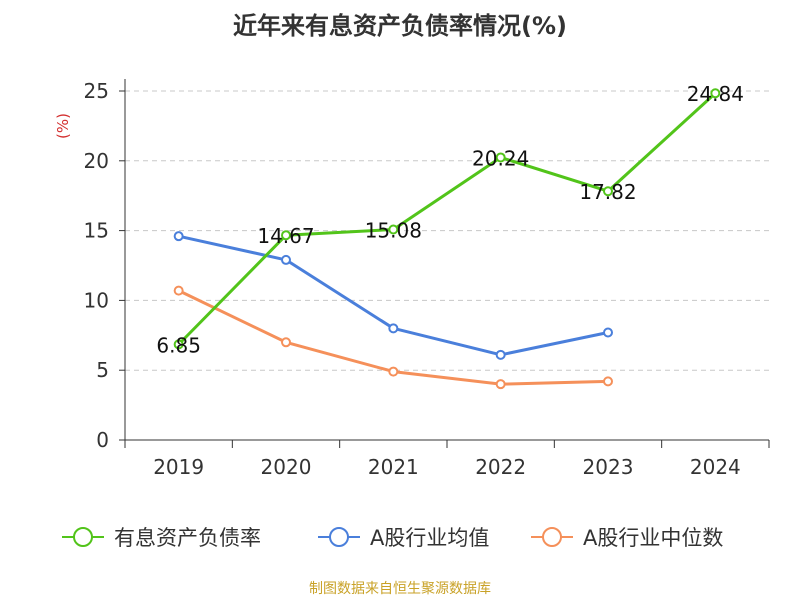 Image resolution: width=800 pixels, height=600 pixels. I want to click on data-label: 14.67, so click(285, 236).